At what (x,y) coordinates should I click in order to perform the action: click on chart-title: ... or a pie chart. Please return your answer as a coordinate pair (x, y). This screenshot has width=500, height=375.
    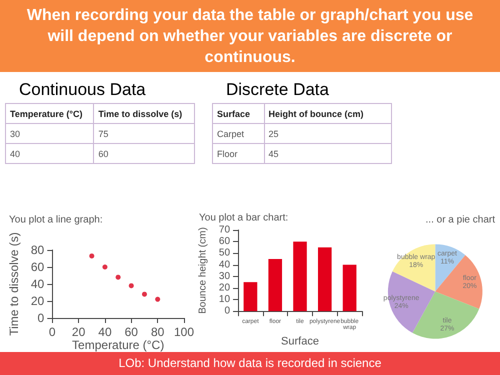
    Looking at the image, I should click on (461, 220).